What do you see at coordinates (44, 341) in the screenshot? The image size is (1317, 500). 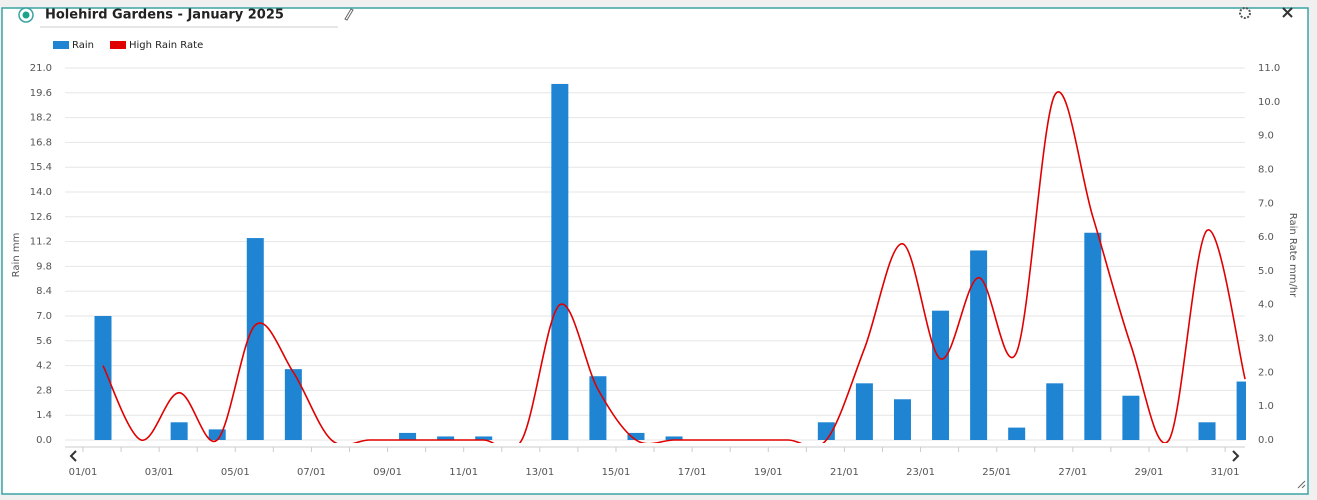 I see `y-tick-label: 5.6` at bounding box center [44, 341].